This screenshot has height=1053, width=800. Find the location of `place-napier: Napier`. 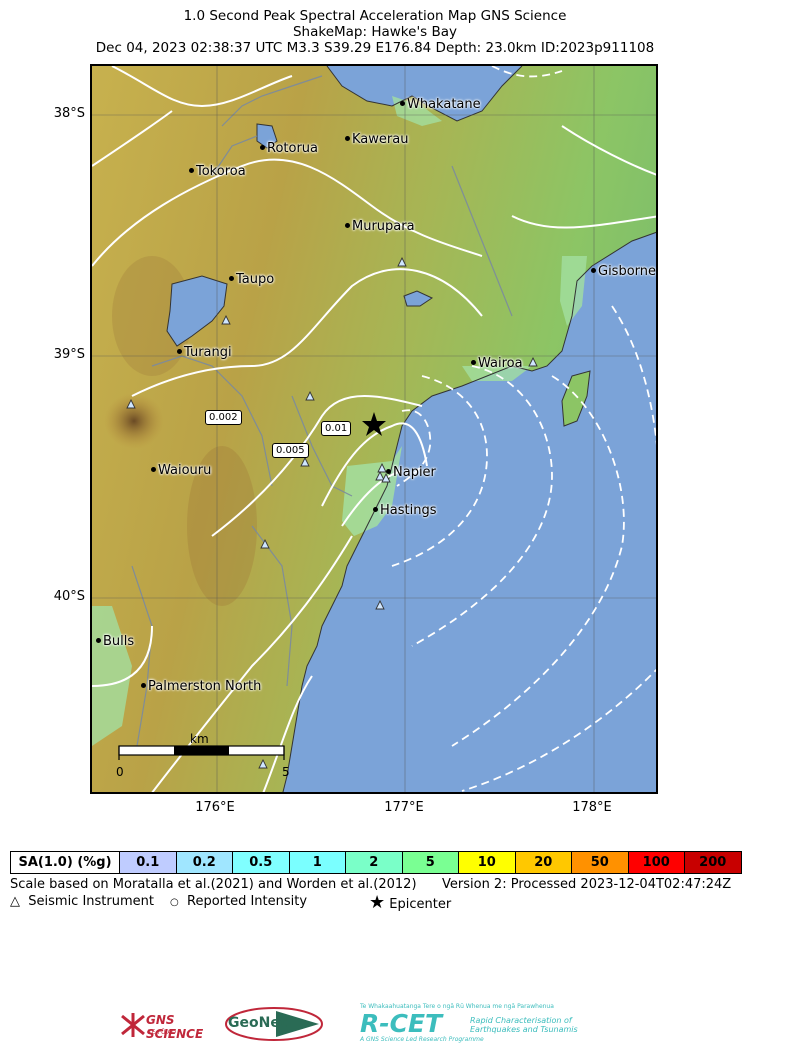

place-napier: Napier is located at coordinates (411, 472).